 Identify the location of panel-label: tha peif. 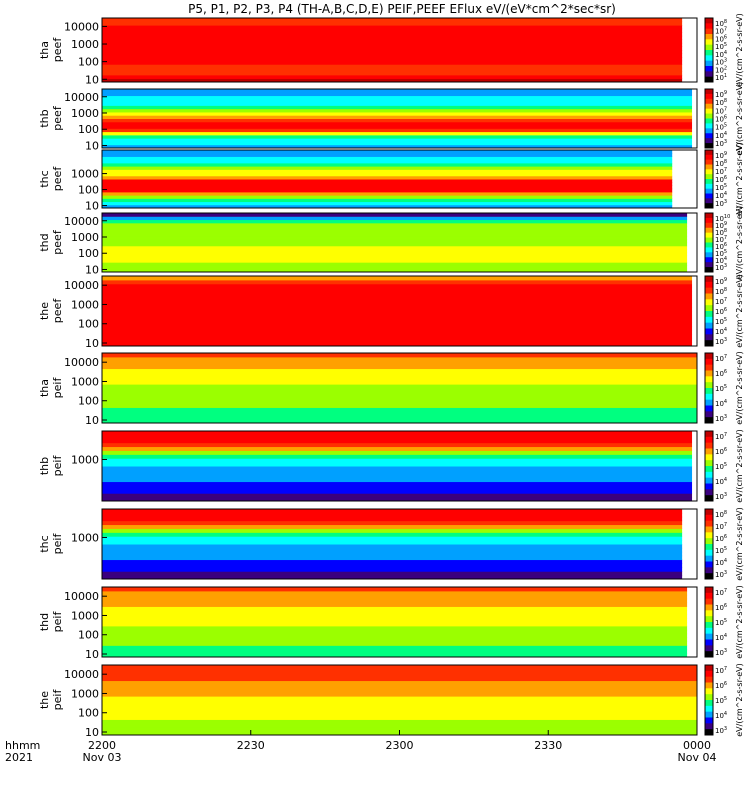
(51, 388).